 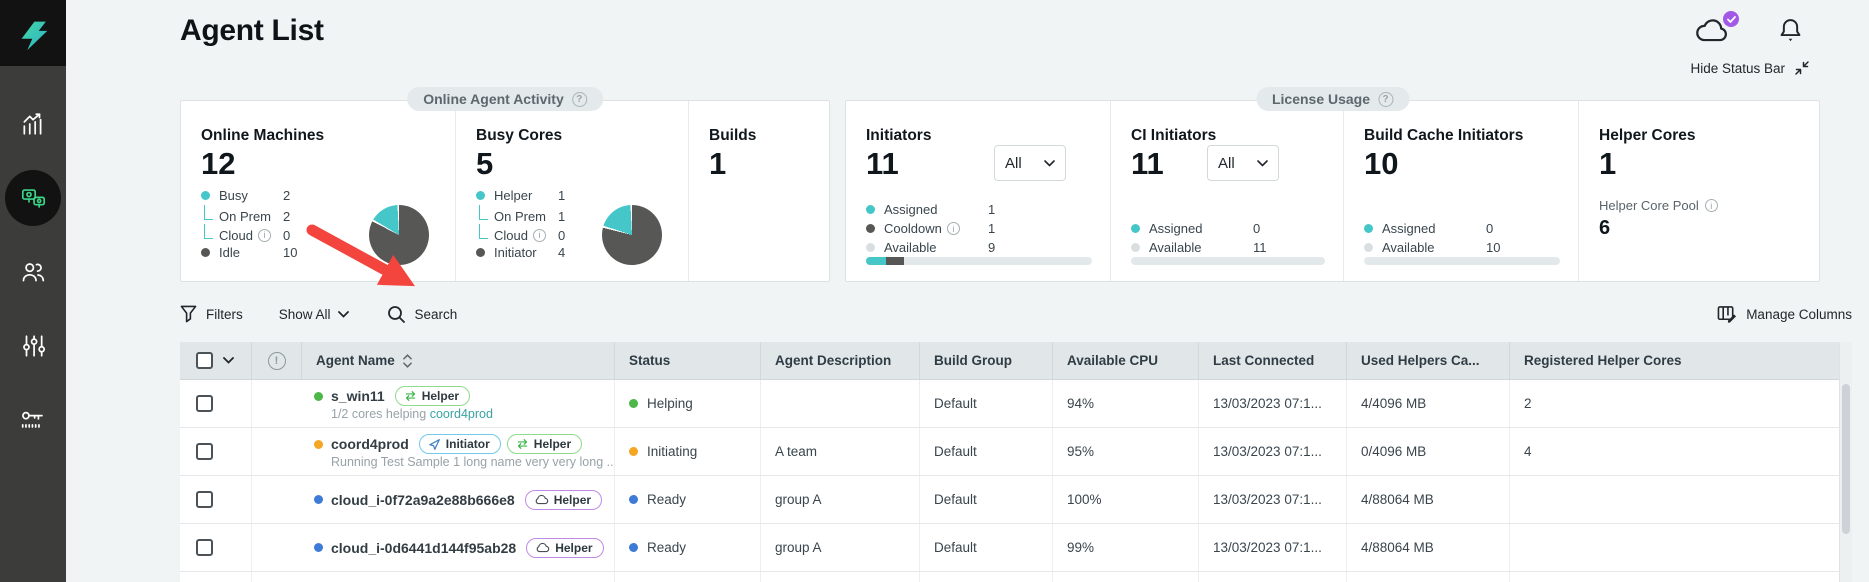 I want to click on sidebar-item-license, so click(x=33, y=420).